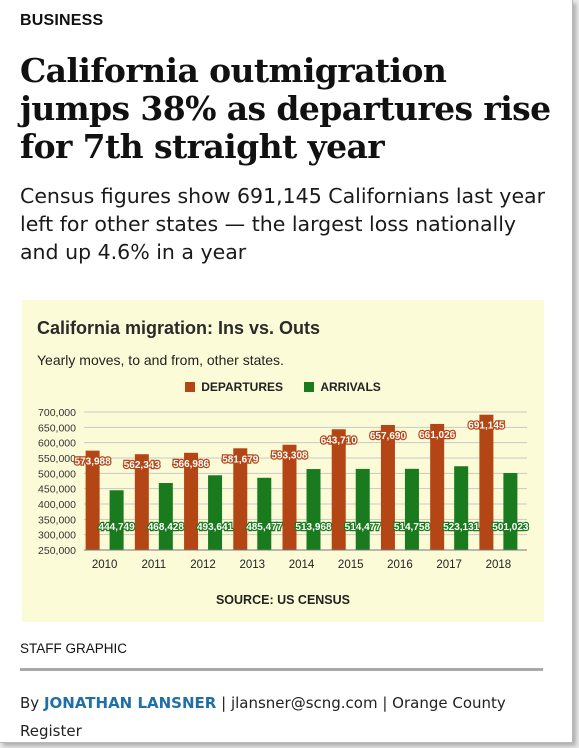 The width and height of the screenshot is (579, 748). What do you see at coordinates (57, 444) in the screenshot?
I see `y-tick-label: 600,000` at bounding box center [57, 444].